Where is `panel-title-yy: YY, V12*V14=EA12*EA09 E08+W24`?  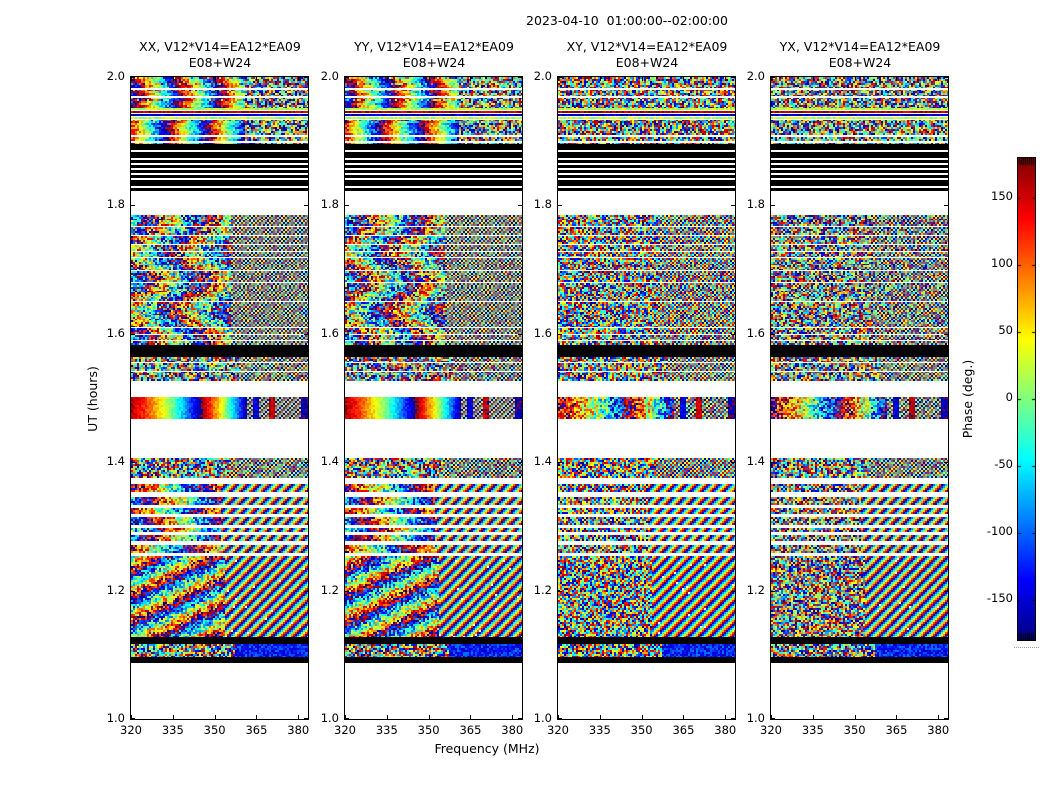 panel-title-yy: YY, V12*V14=EA12*EA09 E08+W24 is located at coordinates (434, 55).